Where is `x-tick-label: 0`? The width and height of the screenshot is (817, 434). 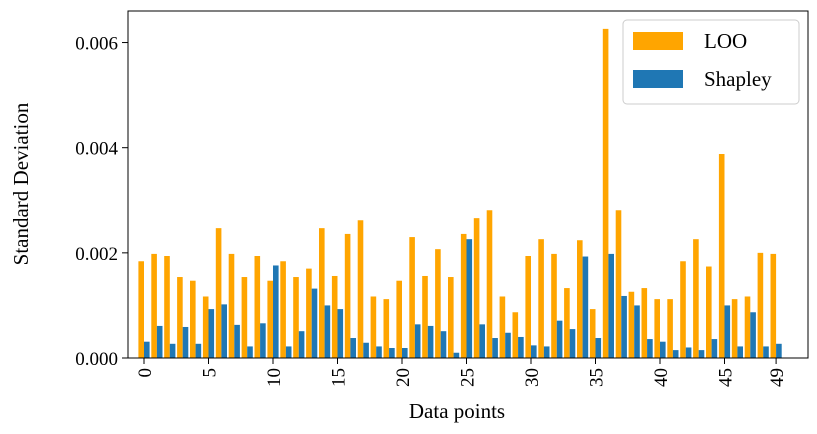
x-tick-label: 0 is located at coordinates (145, 373).